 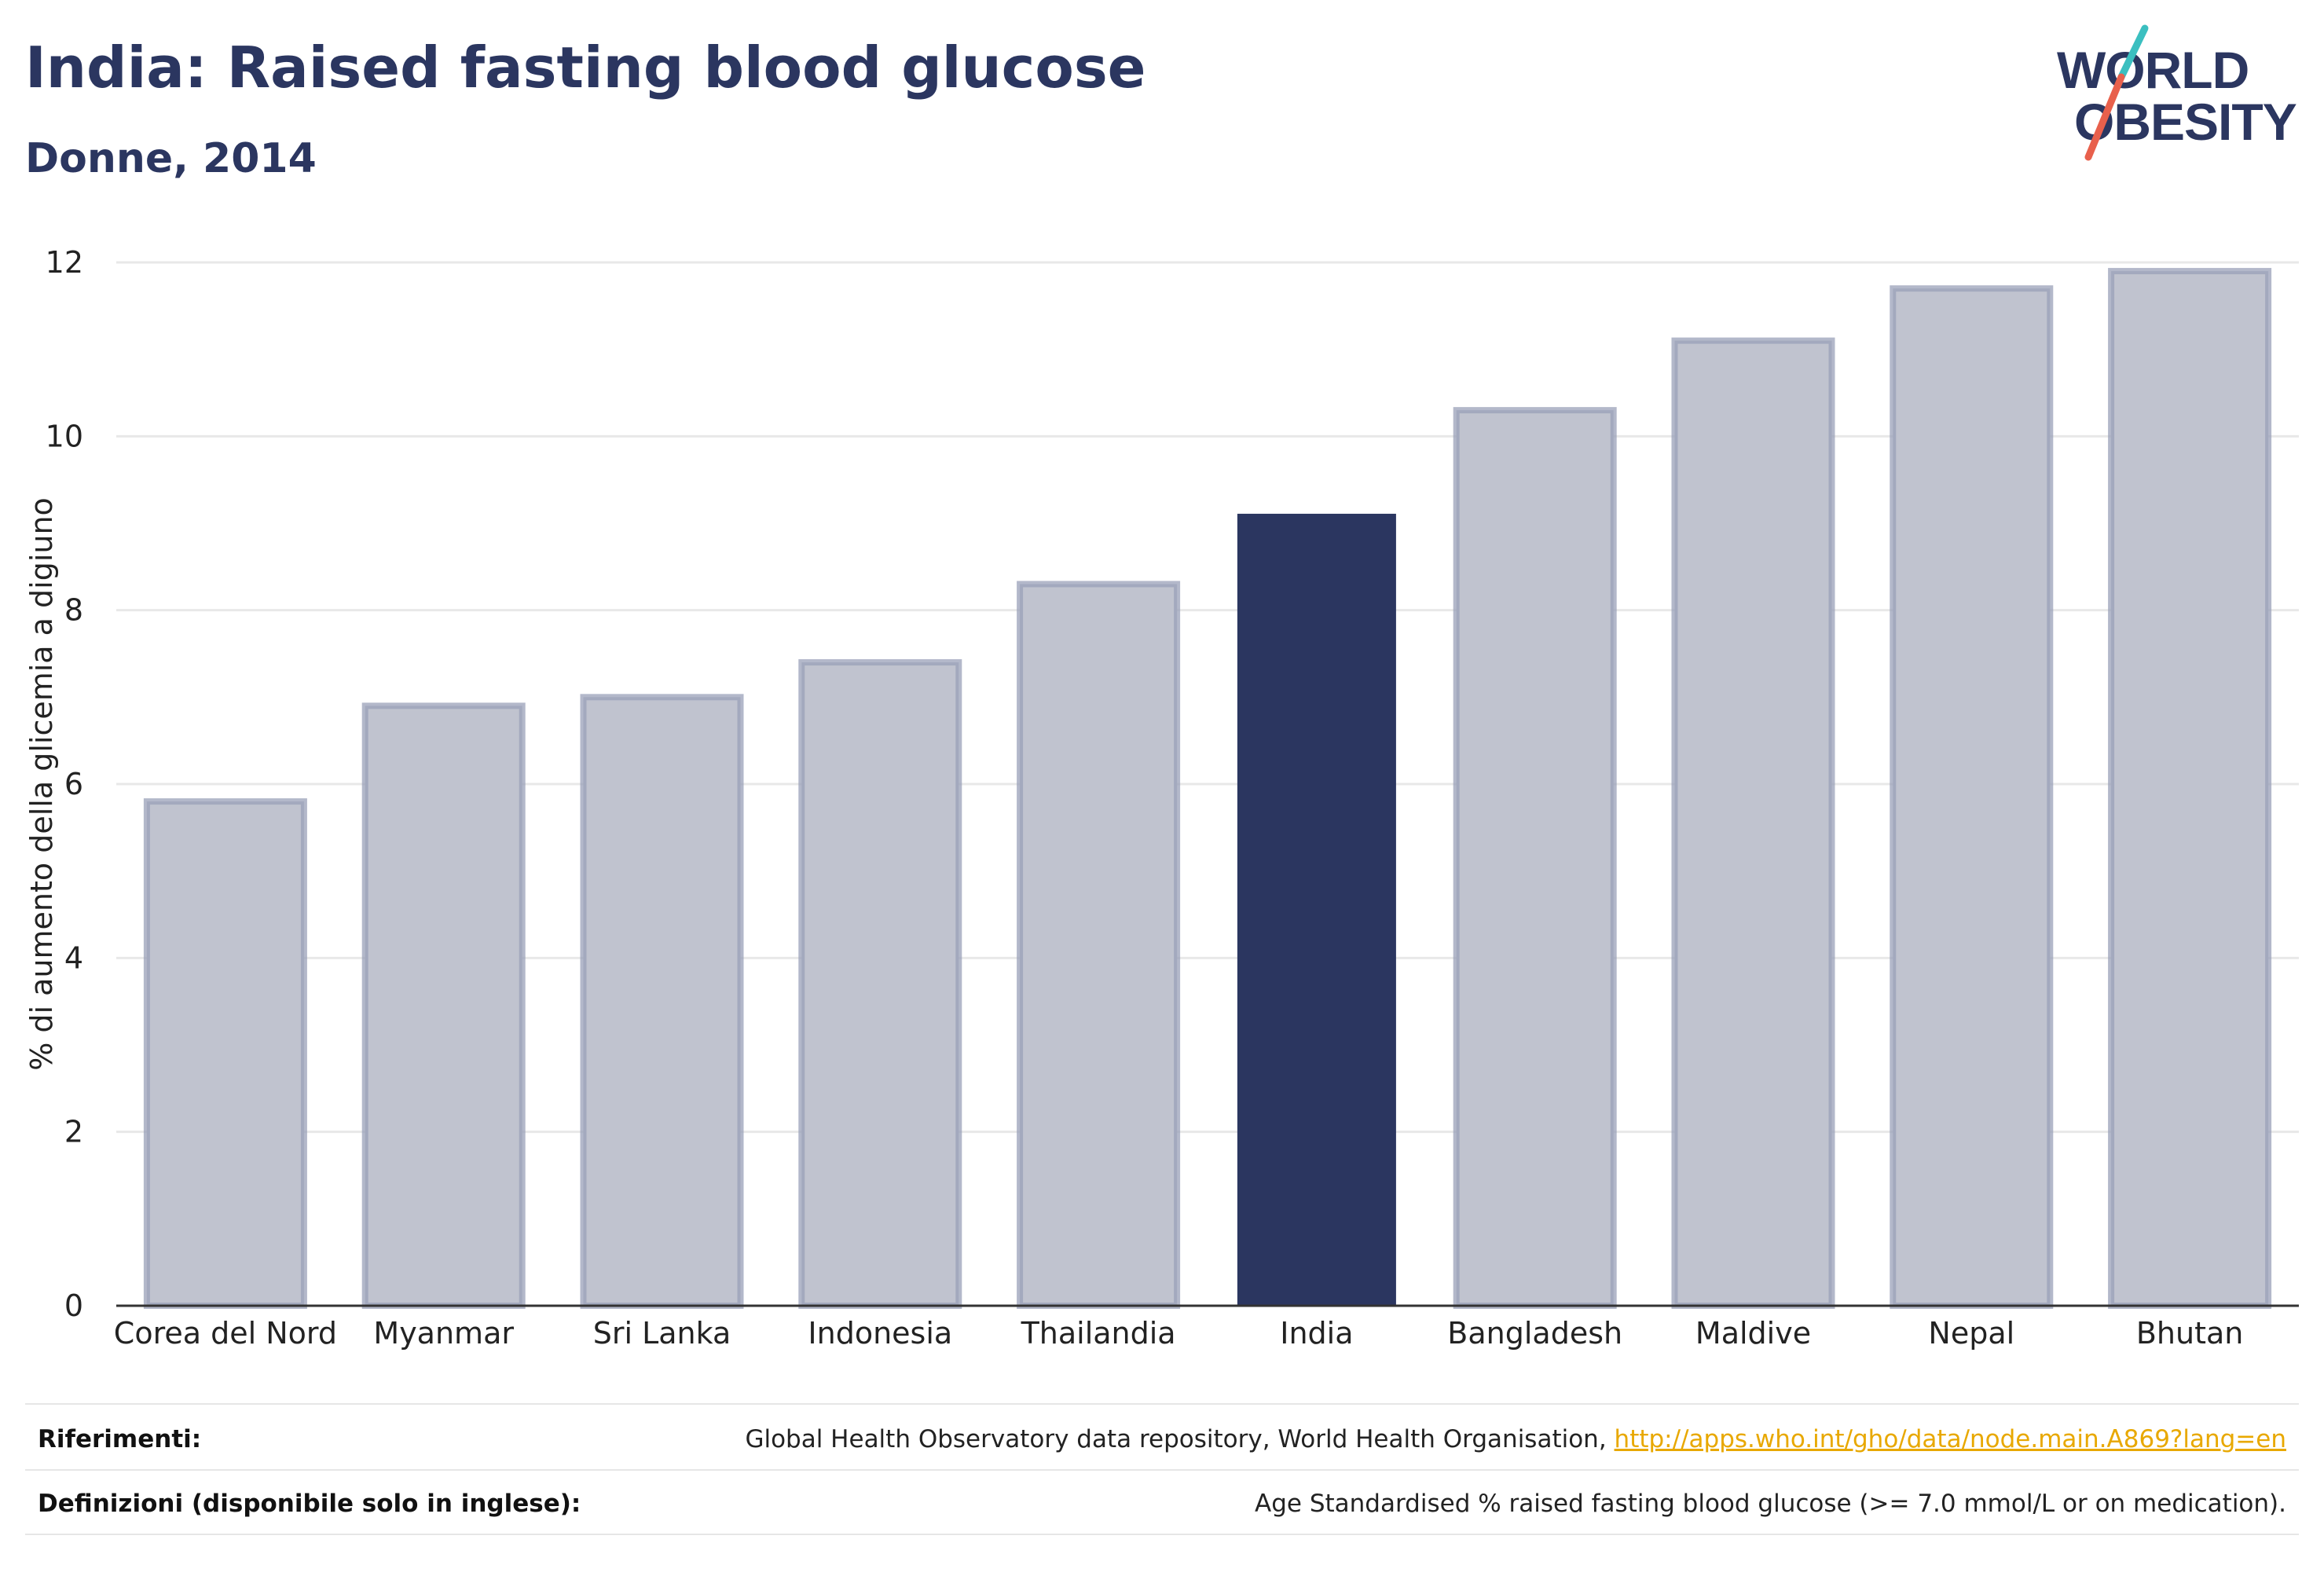 What do you see at coordinates (73, 957) in the screenshot?
I see `y-tick-label: 4` at bounding box center [73, 957].